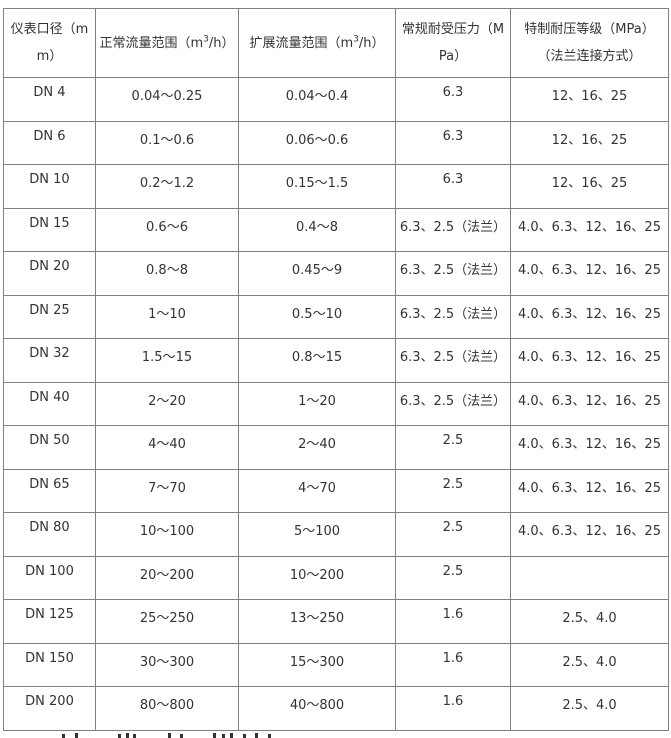  I want to click on extended-flow-cell: 40～800, so click(317, 708).